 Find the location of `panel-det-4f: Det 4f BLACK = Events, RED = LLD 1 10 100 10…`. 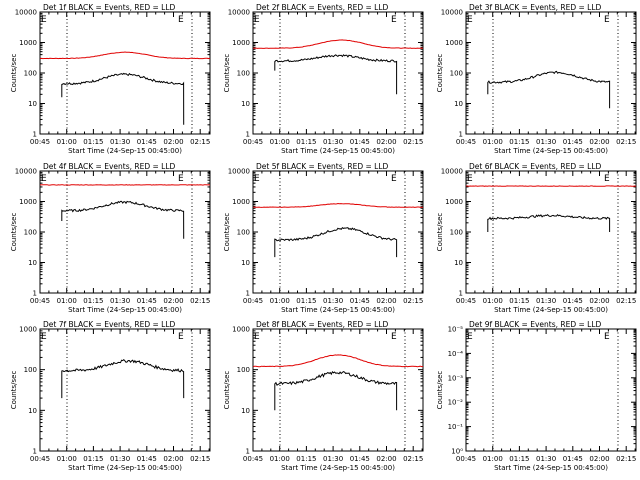

panel-det-4f: Det 4f BLACK = Events, RED = LLD 1 10 100 10… is located at coordinates (110, 238).